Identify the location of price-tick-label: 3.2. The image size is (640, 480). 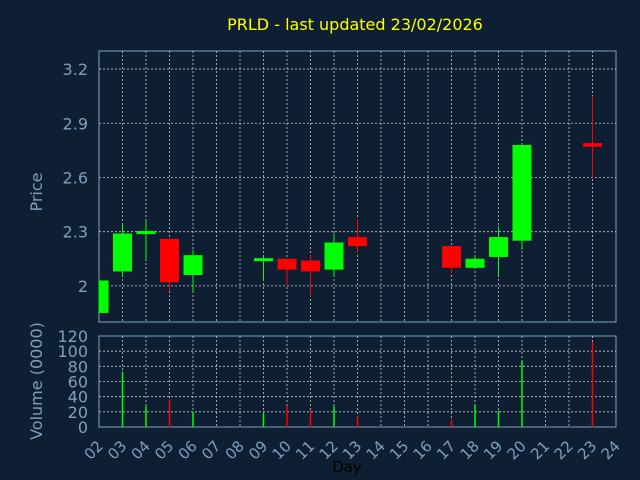
(75, 69).